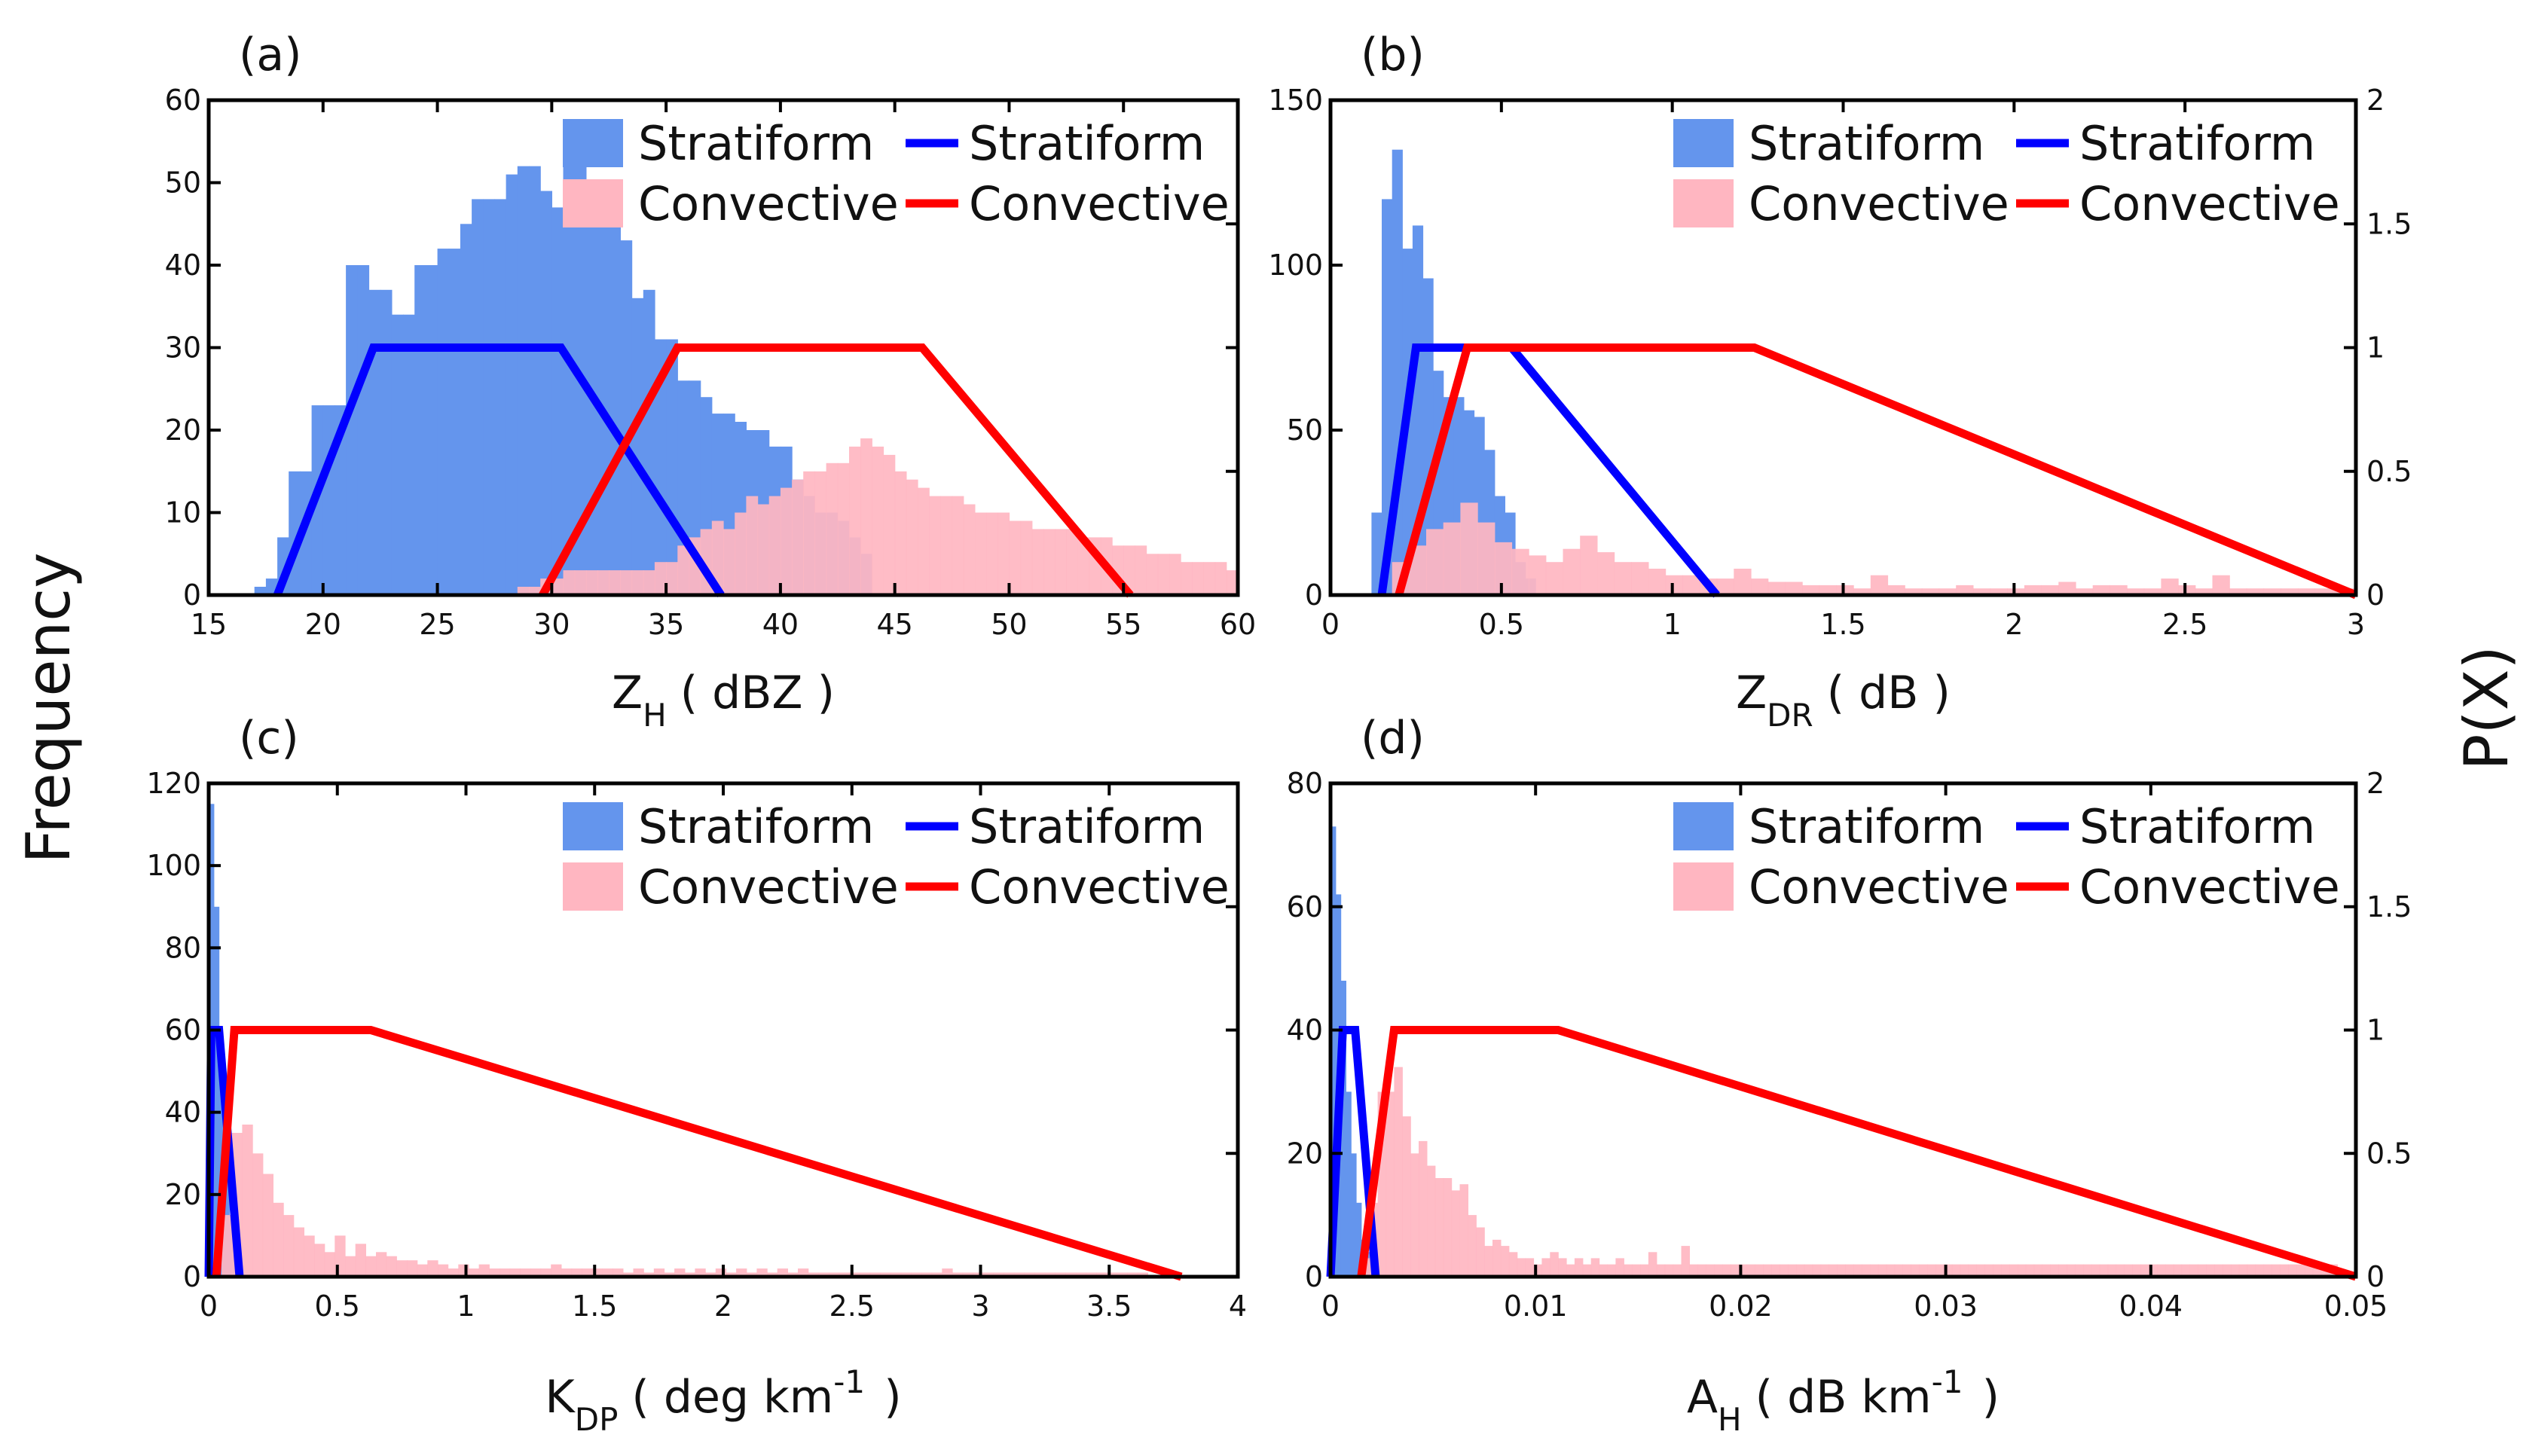 The height and width of the screenshot is (1456, 2548). Describe the element at coordinates (1238, 624) in the screenshot. I see `x-tick-label: 60` at that location.